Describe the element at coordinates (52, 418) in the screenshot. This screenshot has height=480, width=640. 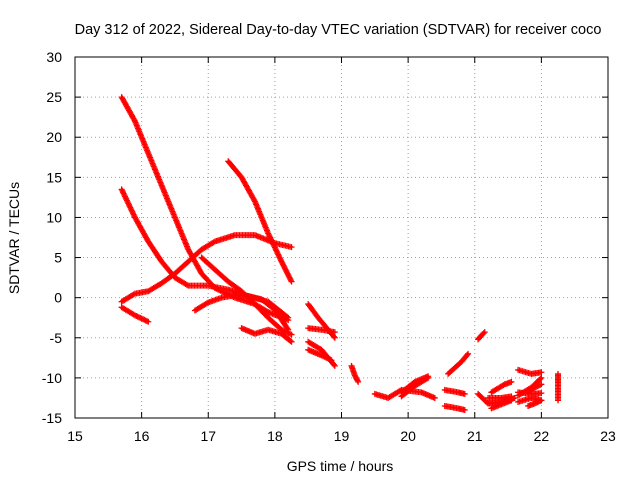
I see `y-tick-label: -15` at that location.